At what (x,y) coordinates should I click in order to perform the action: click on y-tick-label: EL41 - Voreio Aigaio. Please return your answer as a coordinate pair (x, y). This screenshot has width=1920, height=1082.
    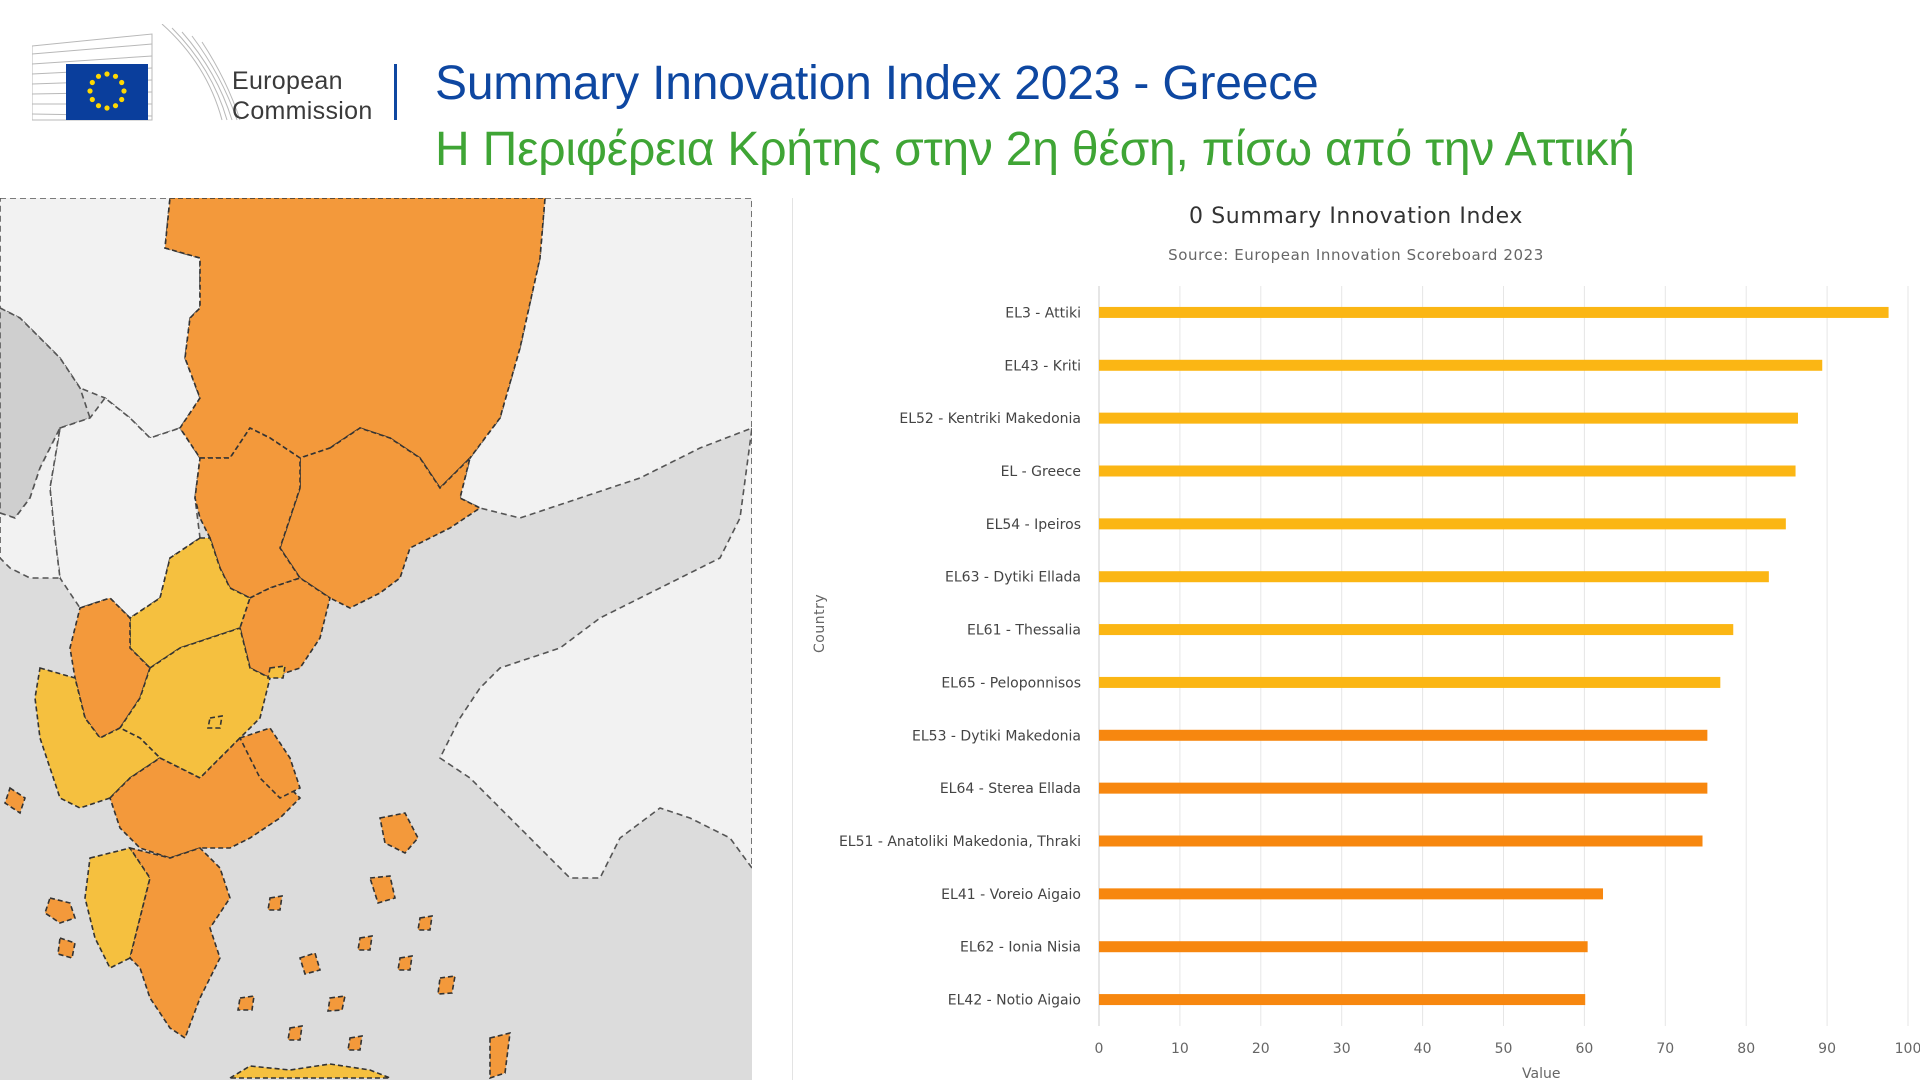
    Looking at the image, I should click on (1011, 895).